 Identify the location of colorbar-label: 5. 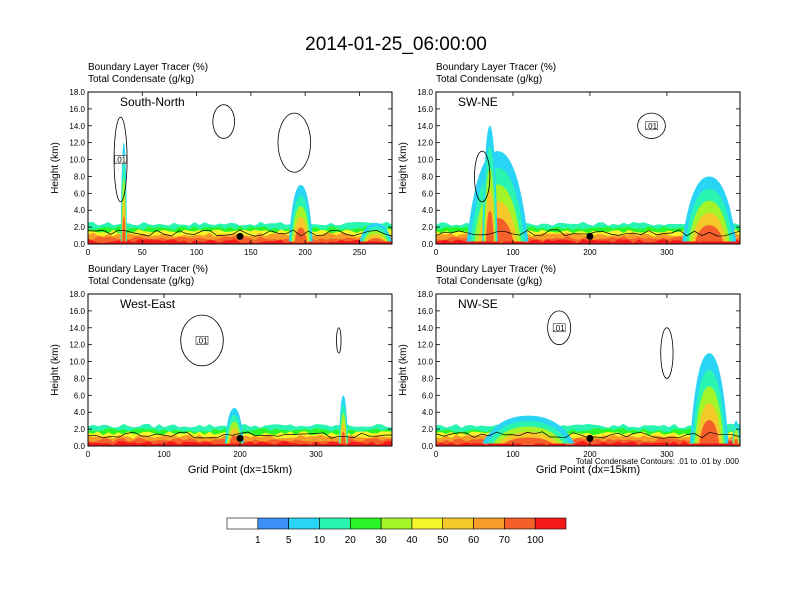
(289, 540).